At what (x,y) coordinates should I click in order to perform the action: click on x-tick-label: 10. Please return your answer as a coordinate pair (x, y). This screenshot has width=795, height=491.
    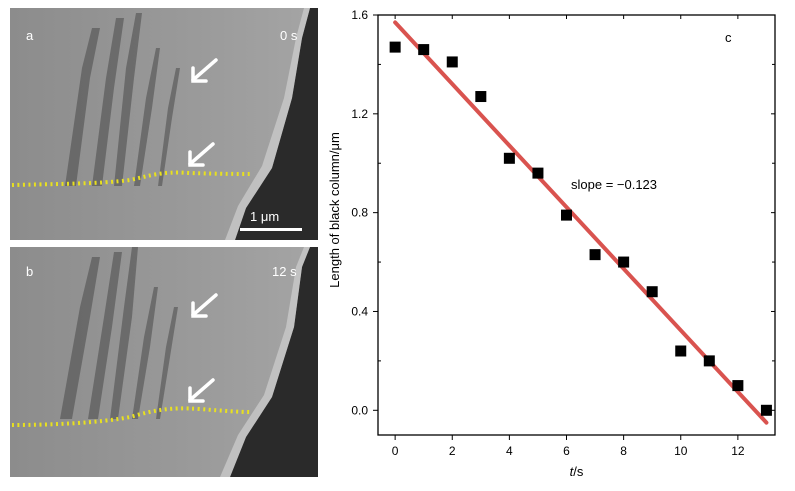
    Looking at the image, I should click on (681, 451).